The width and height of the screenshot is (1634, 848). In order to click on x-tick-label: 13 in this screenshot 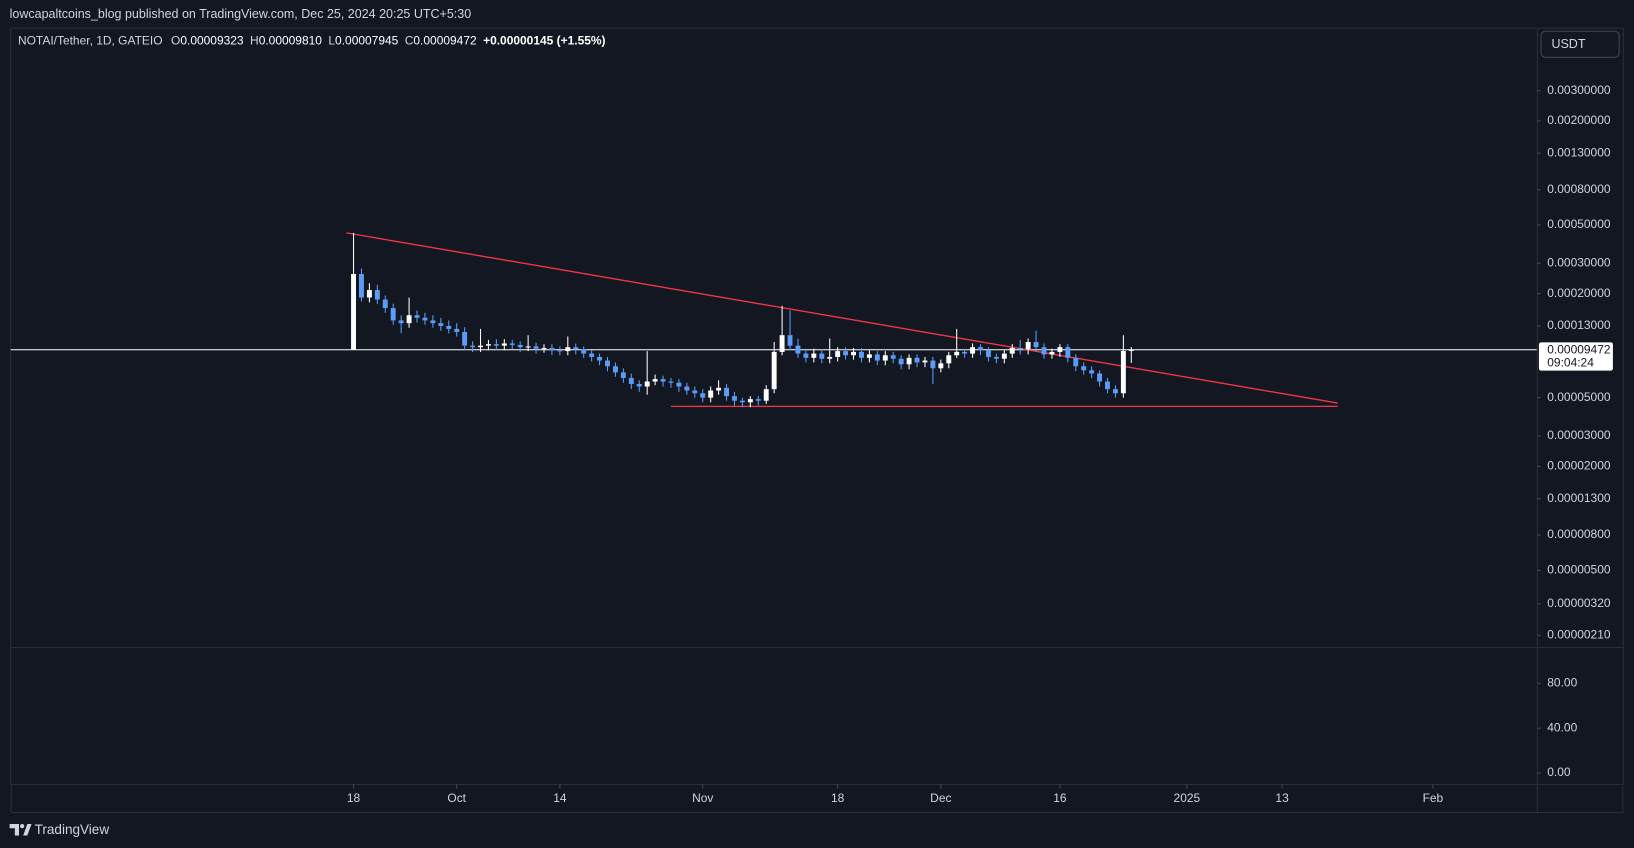, I will do `click(1282, 798)`.